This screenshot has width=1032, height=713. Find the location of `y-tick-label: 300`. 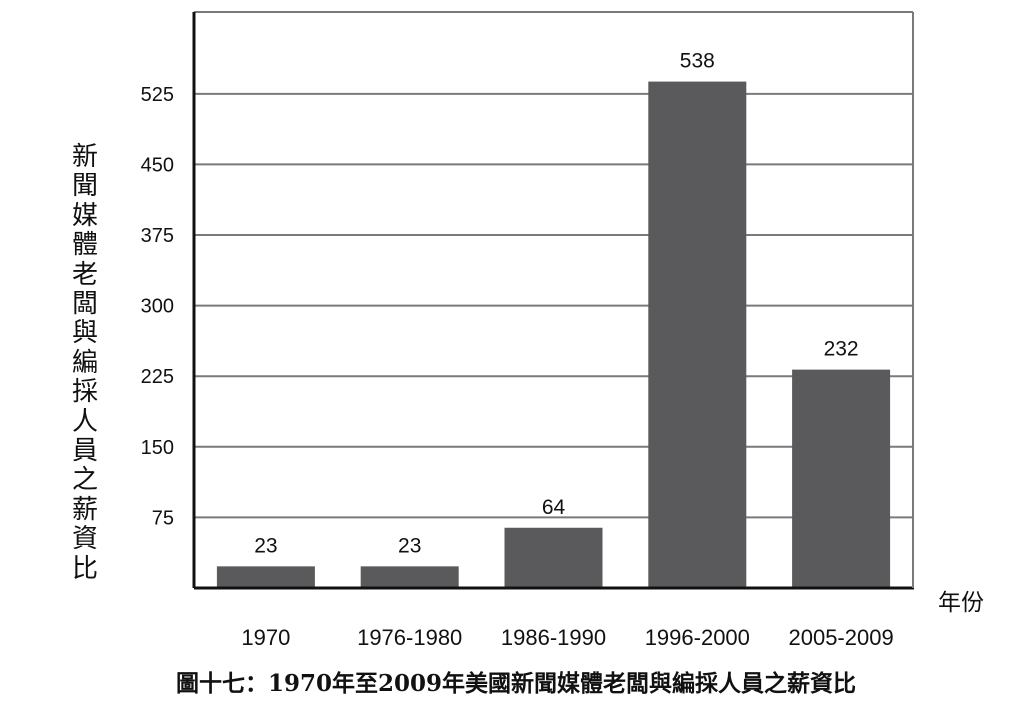

y-tick-label: 300 is located at coordinates (157, 307).